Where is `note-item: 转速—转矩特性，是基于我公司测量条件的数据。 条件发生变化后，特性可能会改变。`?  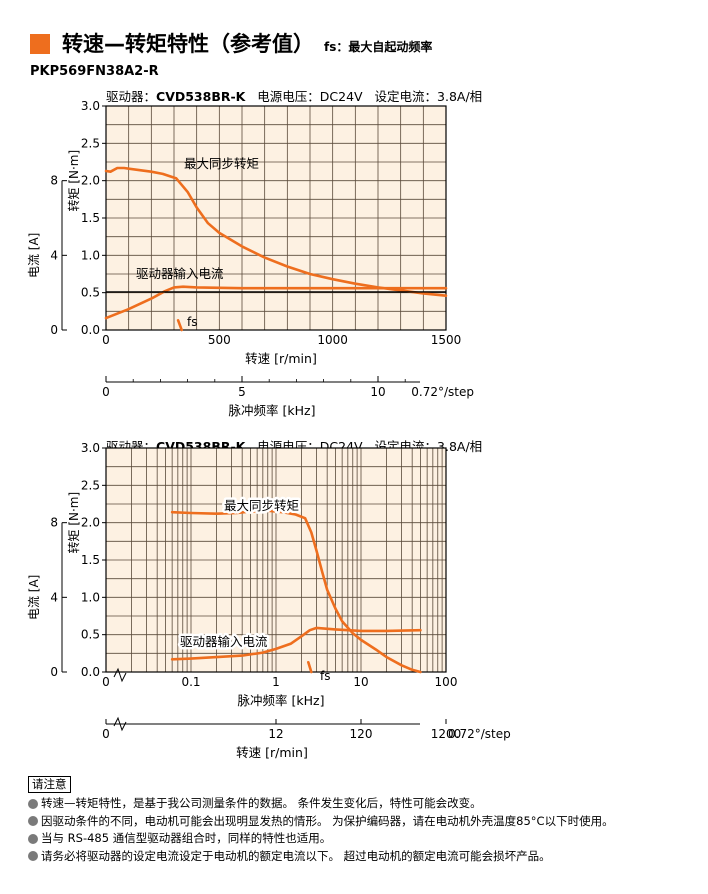 note-item: 转速—转矩特性，是基于我公司测量条件的数据。 条件发生变化后，特性可能会改变。 is located at coordinates (321, 804).